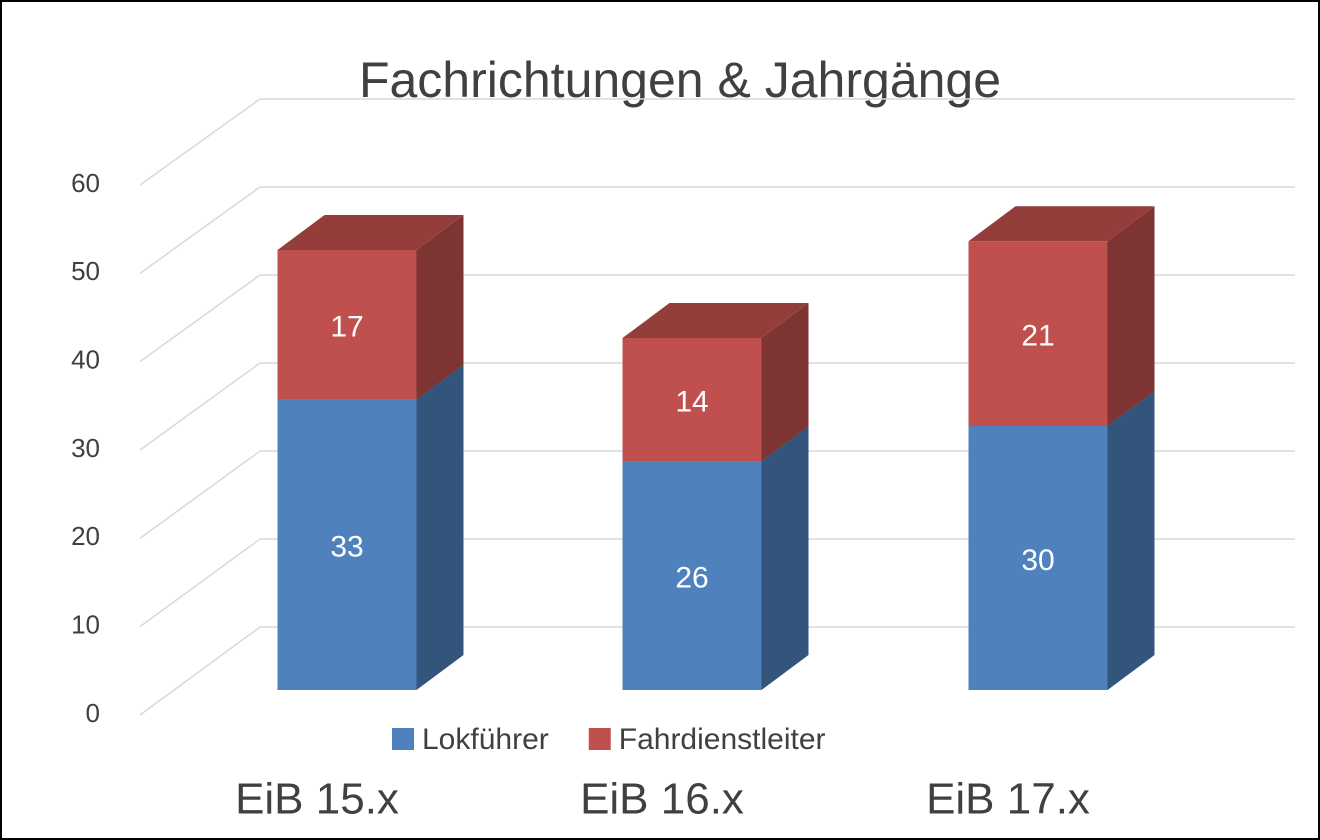 The width and height of the screenshot is (1320, 840). Describe the element at coordinates (346, 327) in the screenshot. I see `data-label: 17` at that location.